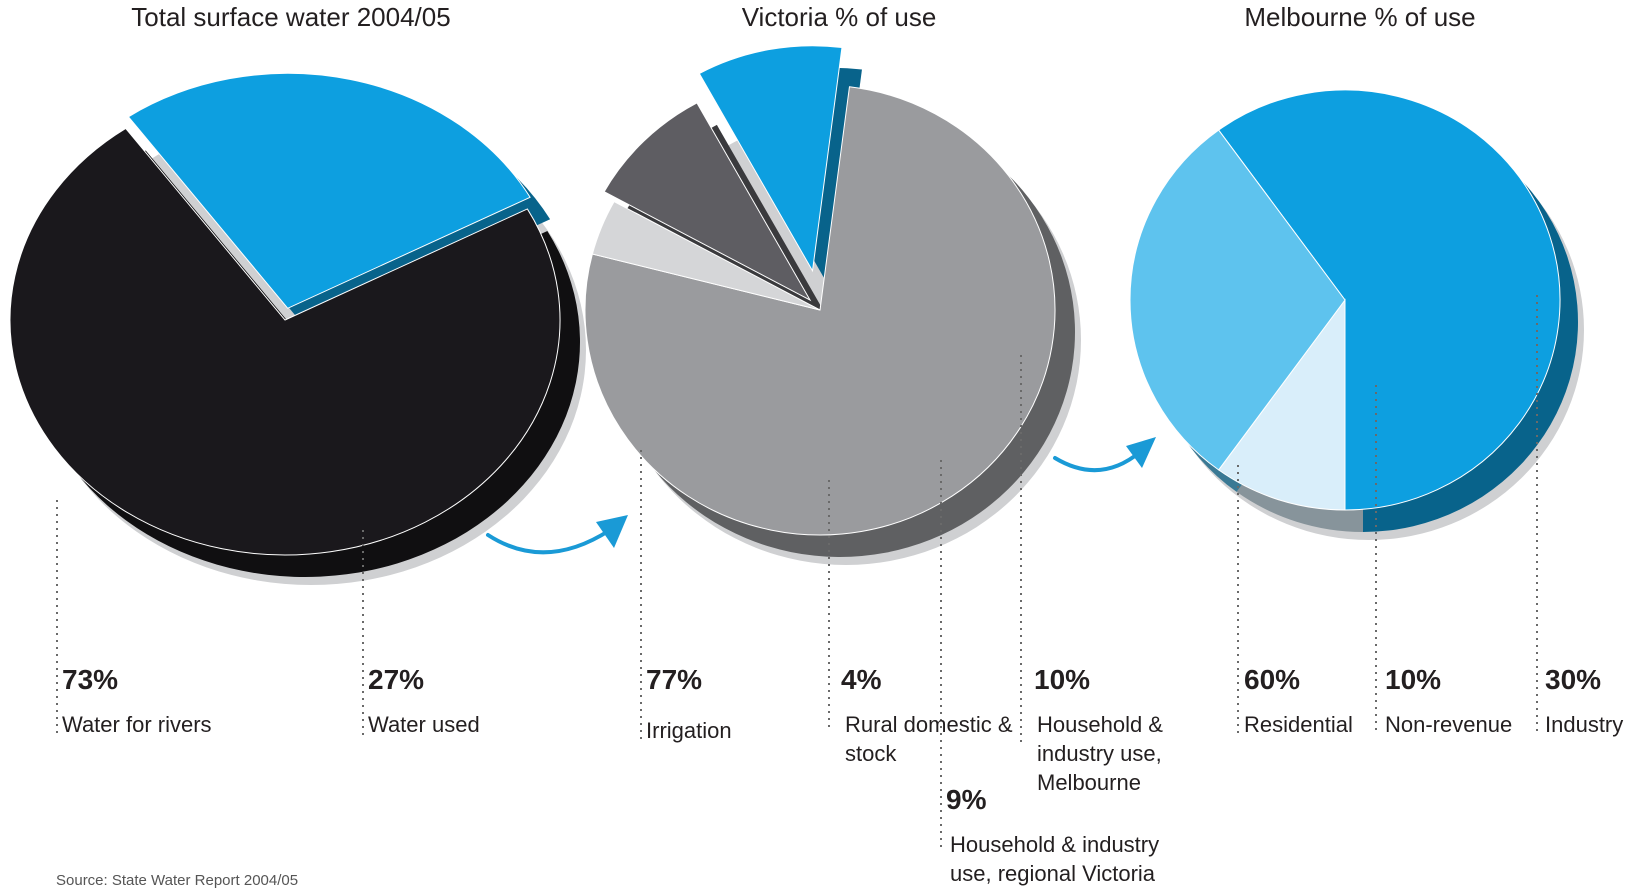 The image size is (1634, 890). I want to click on chart-title-total: Total surface water 2004/05, so click(291, 17).